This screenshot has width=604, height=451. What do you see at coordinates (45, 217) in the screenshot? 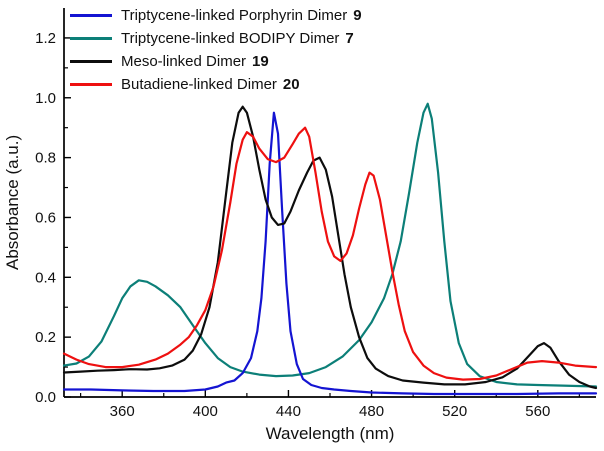
I see `y-tick-label: 0.6` at bounding box center [45, 217].